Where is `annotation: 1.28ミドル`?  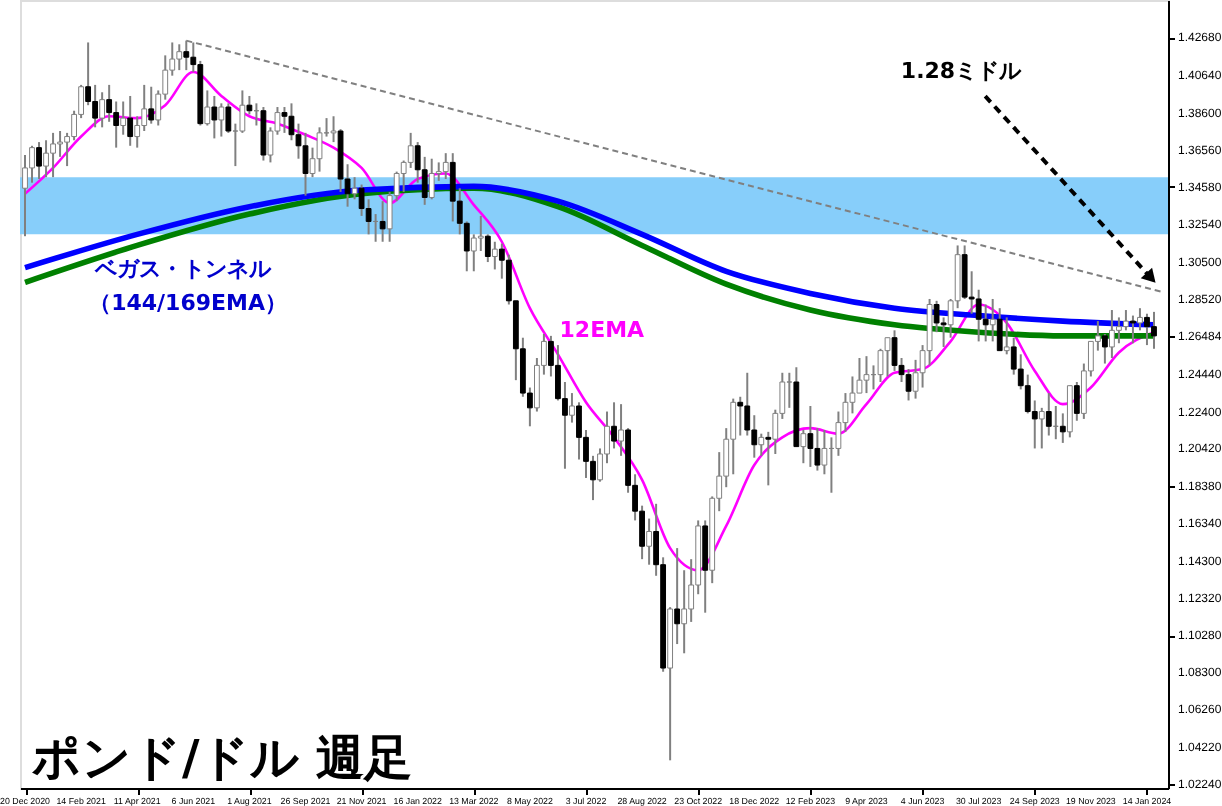 annotation: 1.28ミドル is located at coordinates (962, 70).